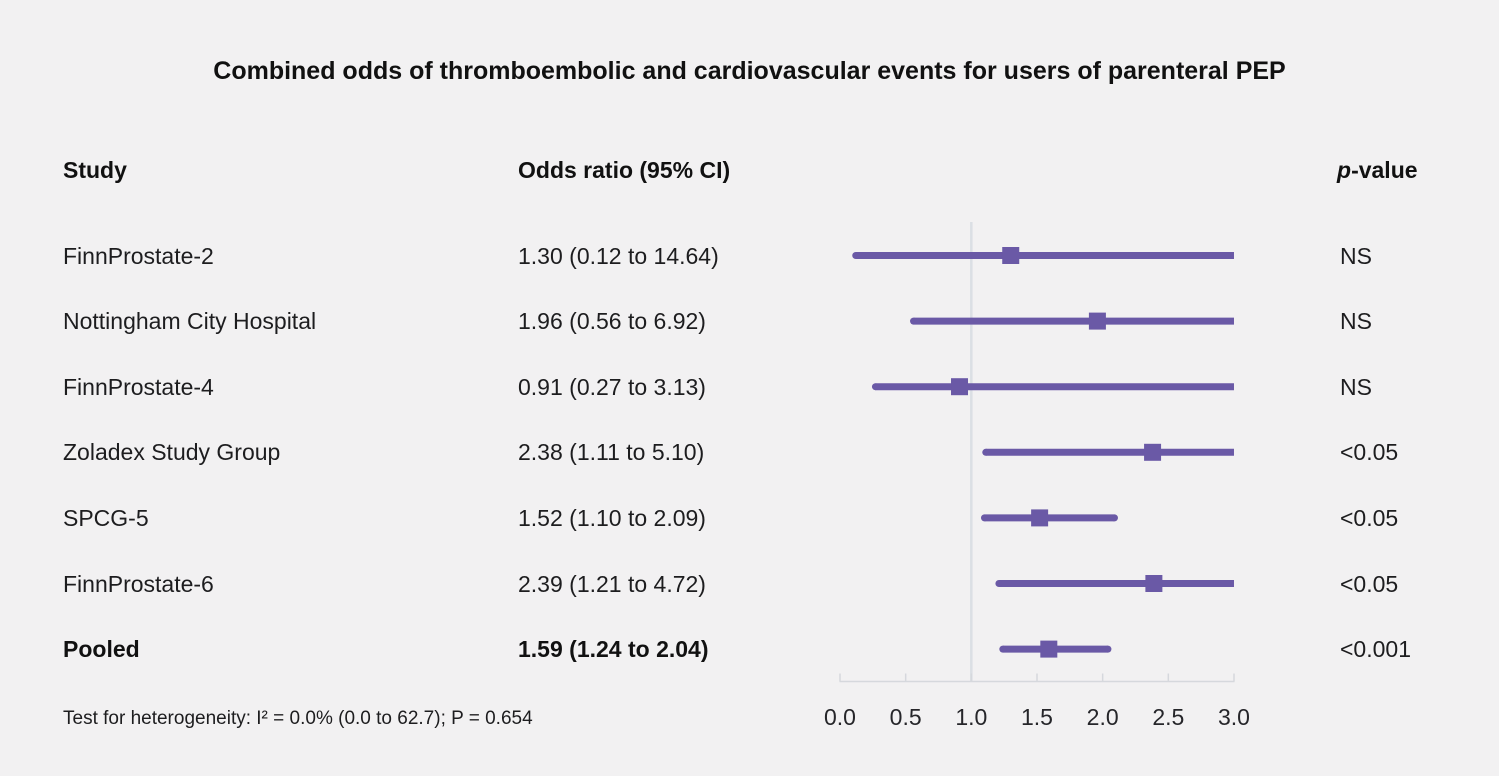  I want to click on study-label: FinnProstate-4, so click(138, 387).